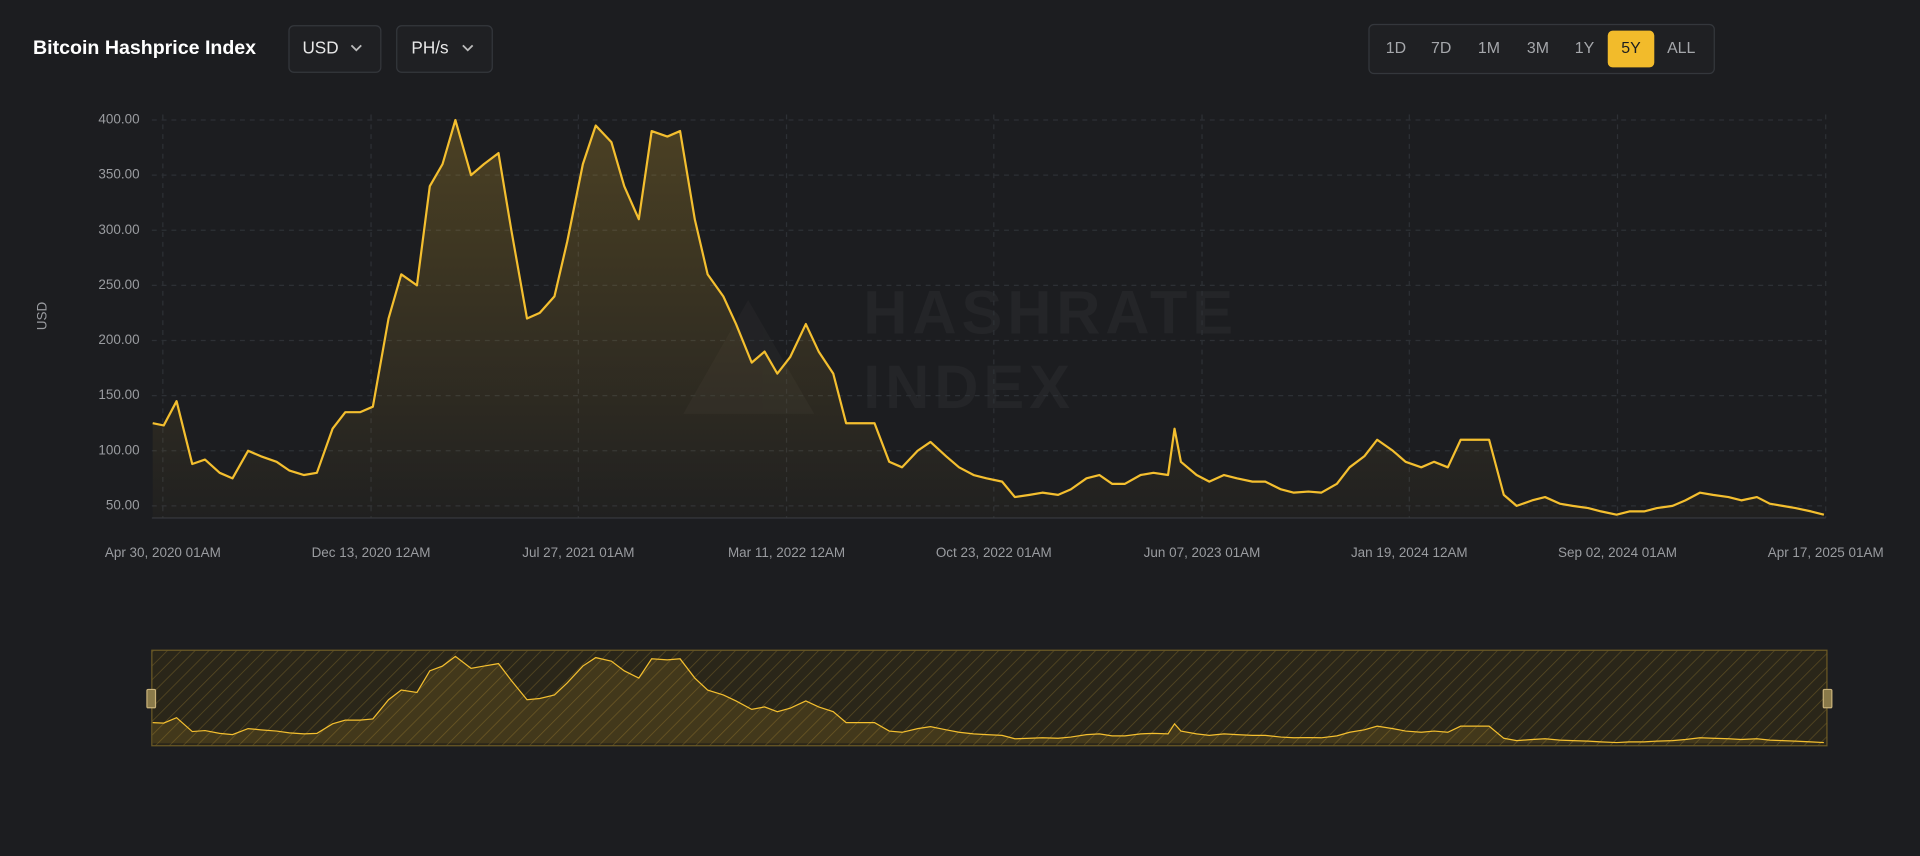  I want to click on y-tick-label: 300.00, so click(118, 229).